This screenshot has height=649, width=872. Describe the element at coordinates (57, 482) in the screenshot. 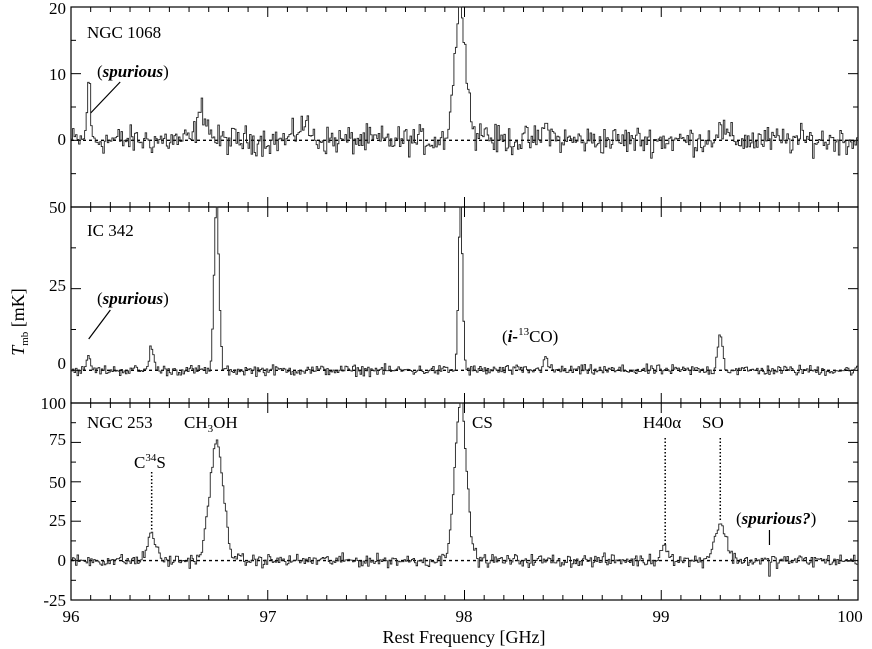

I see `ytick-bot-50: 50` at that location.